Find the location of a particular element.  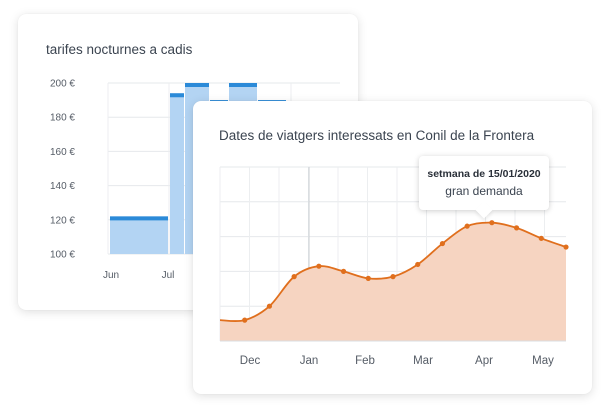

tooltip-label: gran demanda is located at coordinates (484, 191).